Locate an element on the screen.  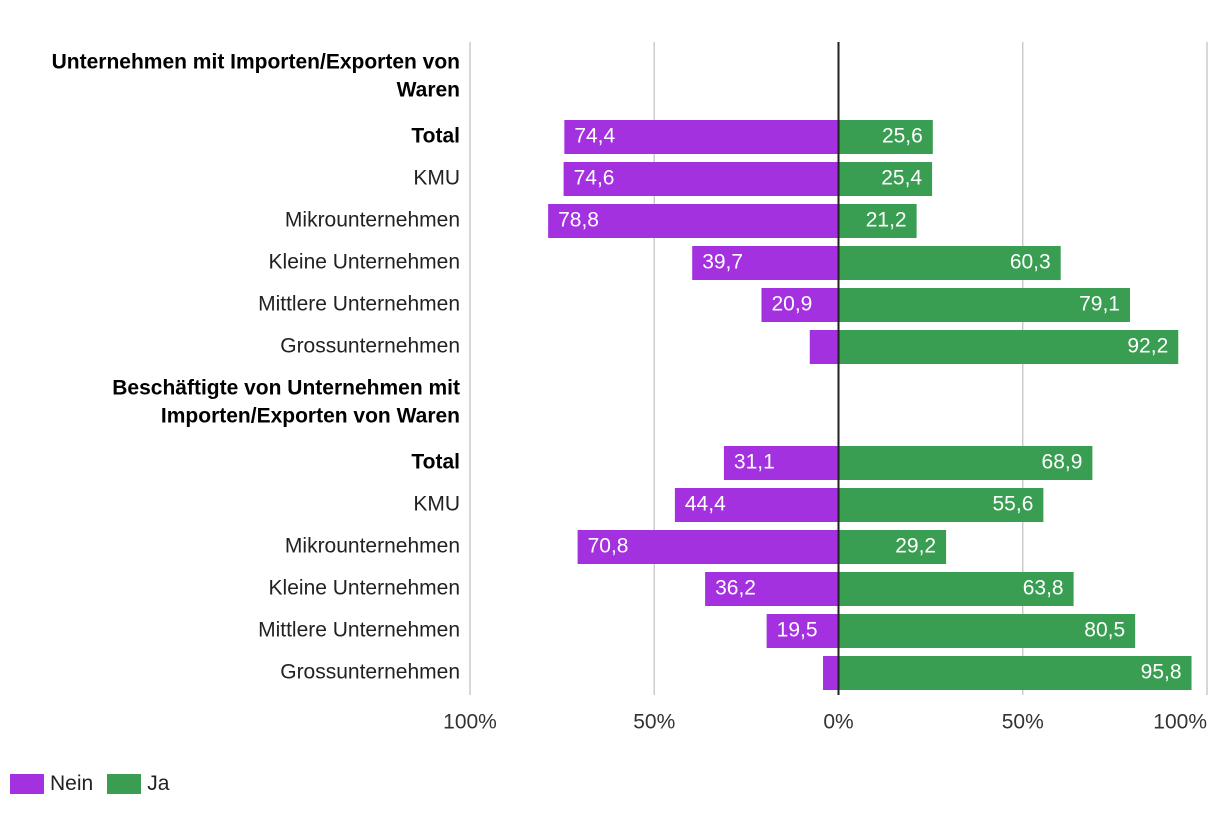
group-title-1-line-1: Importen/Exporten von Waren is located at coordinates (310, 416).